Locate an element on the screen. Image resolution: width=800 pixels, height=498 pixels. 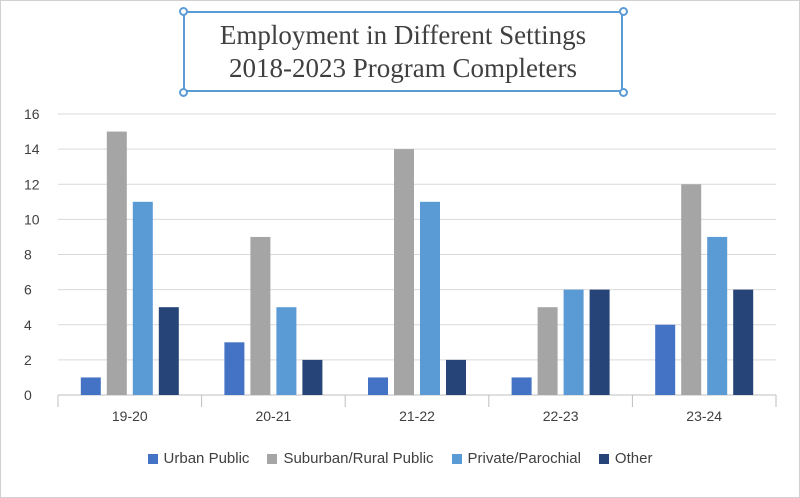
x-tick-label: 20-21 is located at coordinates (273, 416).